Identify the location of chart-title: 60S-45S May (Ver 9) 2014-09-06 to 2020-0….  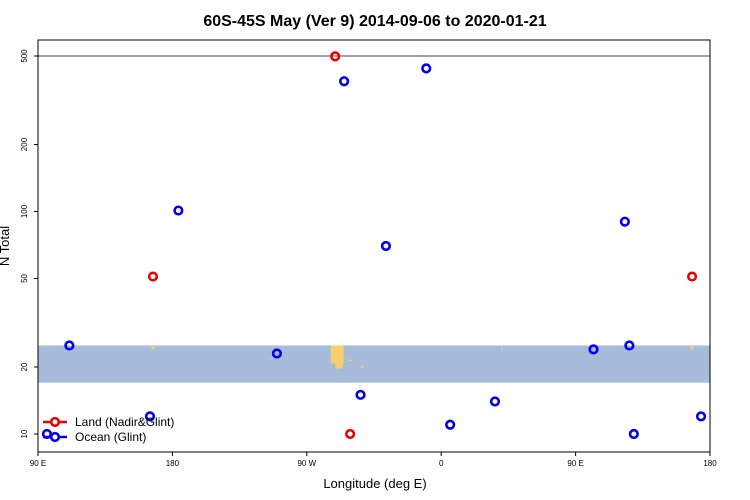
(374, 21).